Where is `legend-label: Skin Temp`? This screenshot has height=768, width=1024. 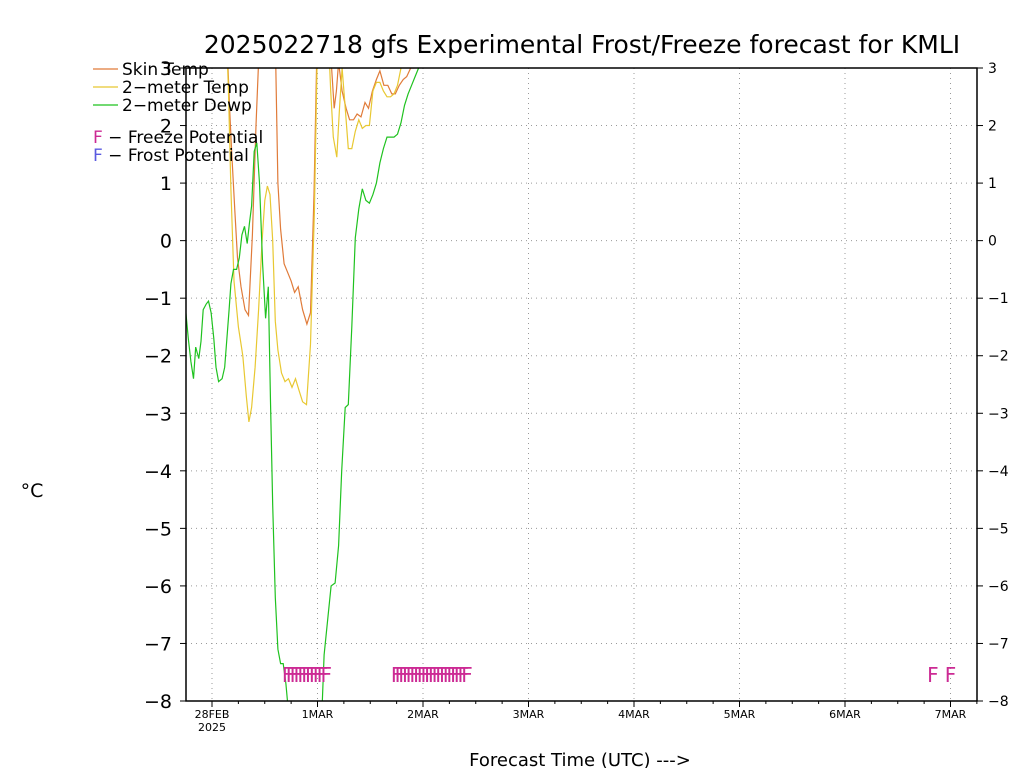
legend-label: Skin Temp is located at coordinates (165, 70).